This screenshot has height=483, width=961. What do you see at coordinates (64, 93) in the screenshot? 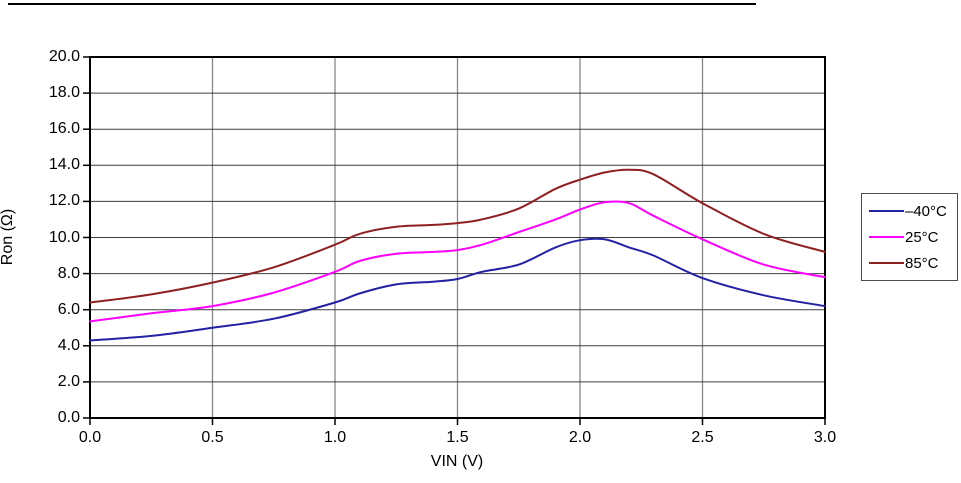
I see `y-tick-label: 18.0` at bounding box center [64, 93].